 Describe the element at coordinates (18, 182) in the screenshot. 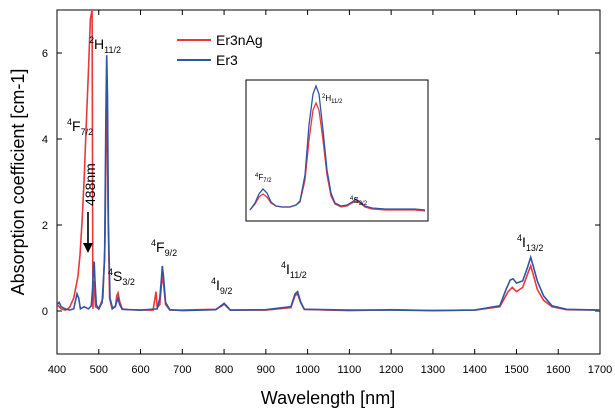

I see `y-axis-title: Absorption coefficient [cm-1]` at that location.